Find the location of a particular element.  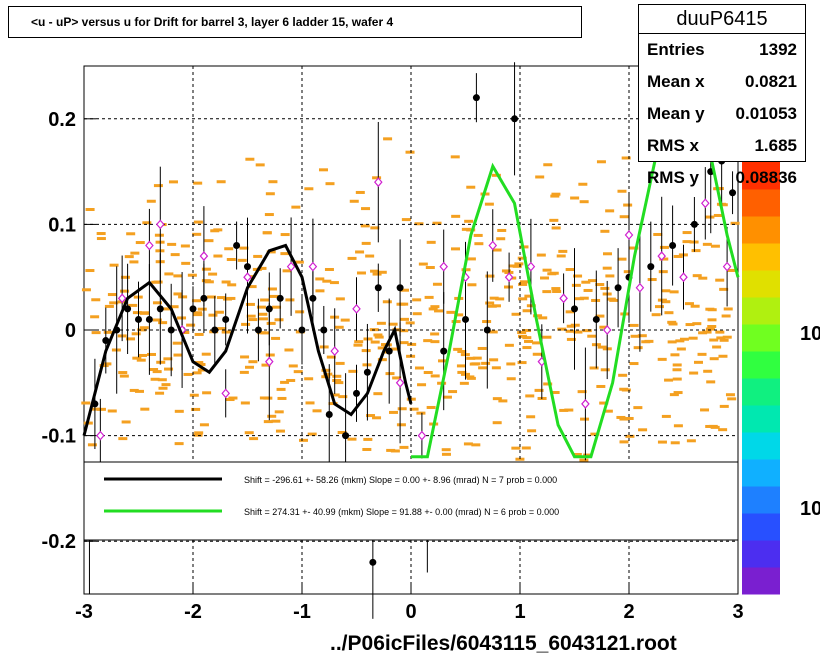

stats-row-rms-y: RMS y 0.08836 is located at coordinates (722, 178).